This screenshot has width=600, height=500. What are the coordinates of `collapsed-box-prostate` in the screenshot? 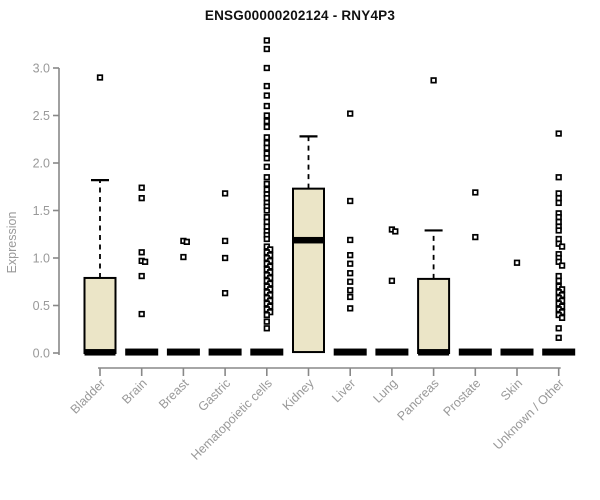 It's located at (475, 352).